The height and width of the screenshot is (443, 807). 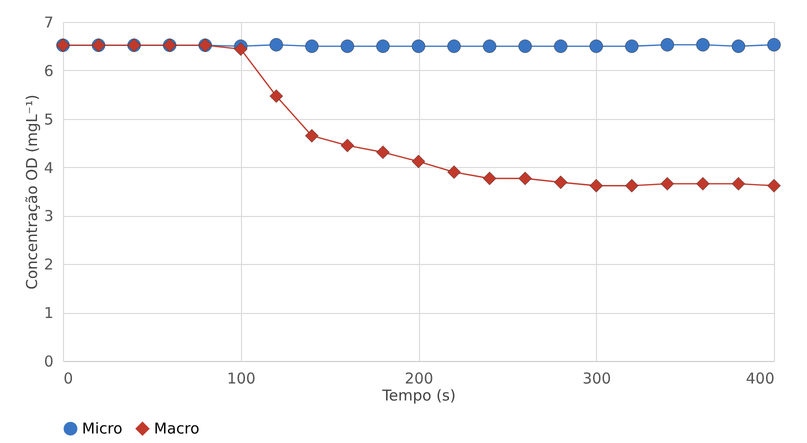 What do you see at coordinates (597, 379) in the screenshot?
I see `x-tick-label: 300` at bounding box center [597, 379].